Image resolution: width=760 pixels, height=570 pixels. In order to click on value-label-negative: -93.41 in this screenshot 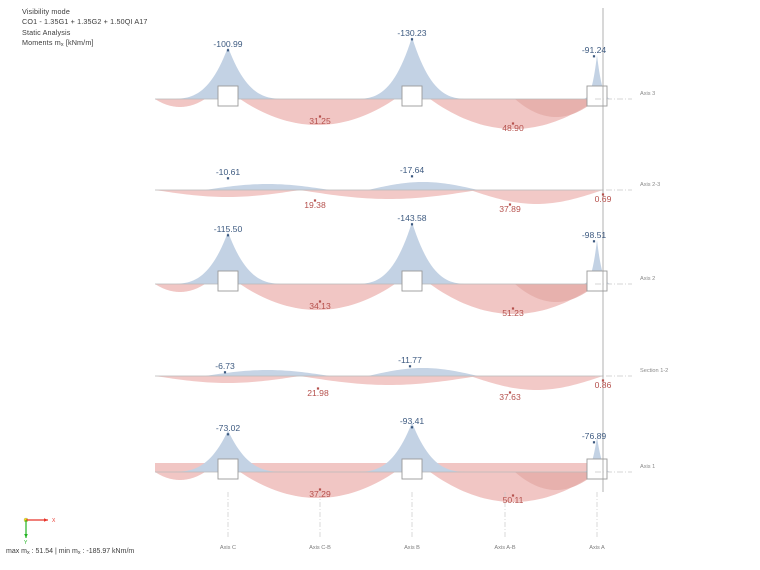, I will do `click(412, 421)`.